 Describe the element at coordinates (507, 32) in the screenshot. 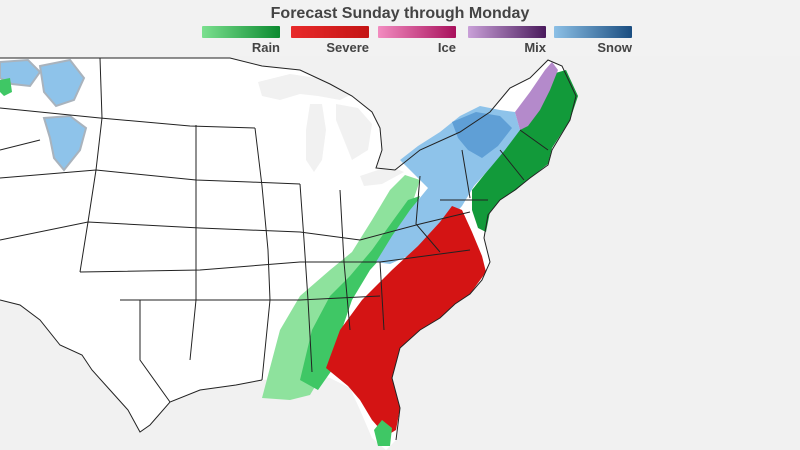

I see `legend-swatch-mix` at that location.